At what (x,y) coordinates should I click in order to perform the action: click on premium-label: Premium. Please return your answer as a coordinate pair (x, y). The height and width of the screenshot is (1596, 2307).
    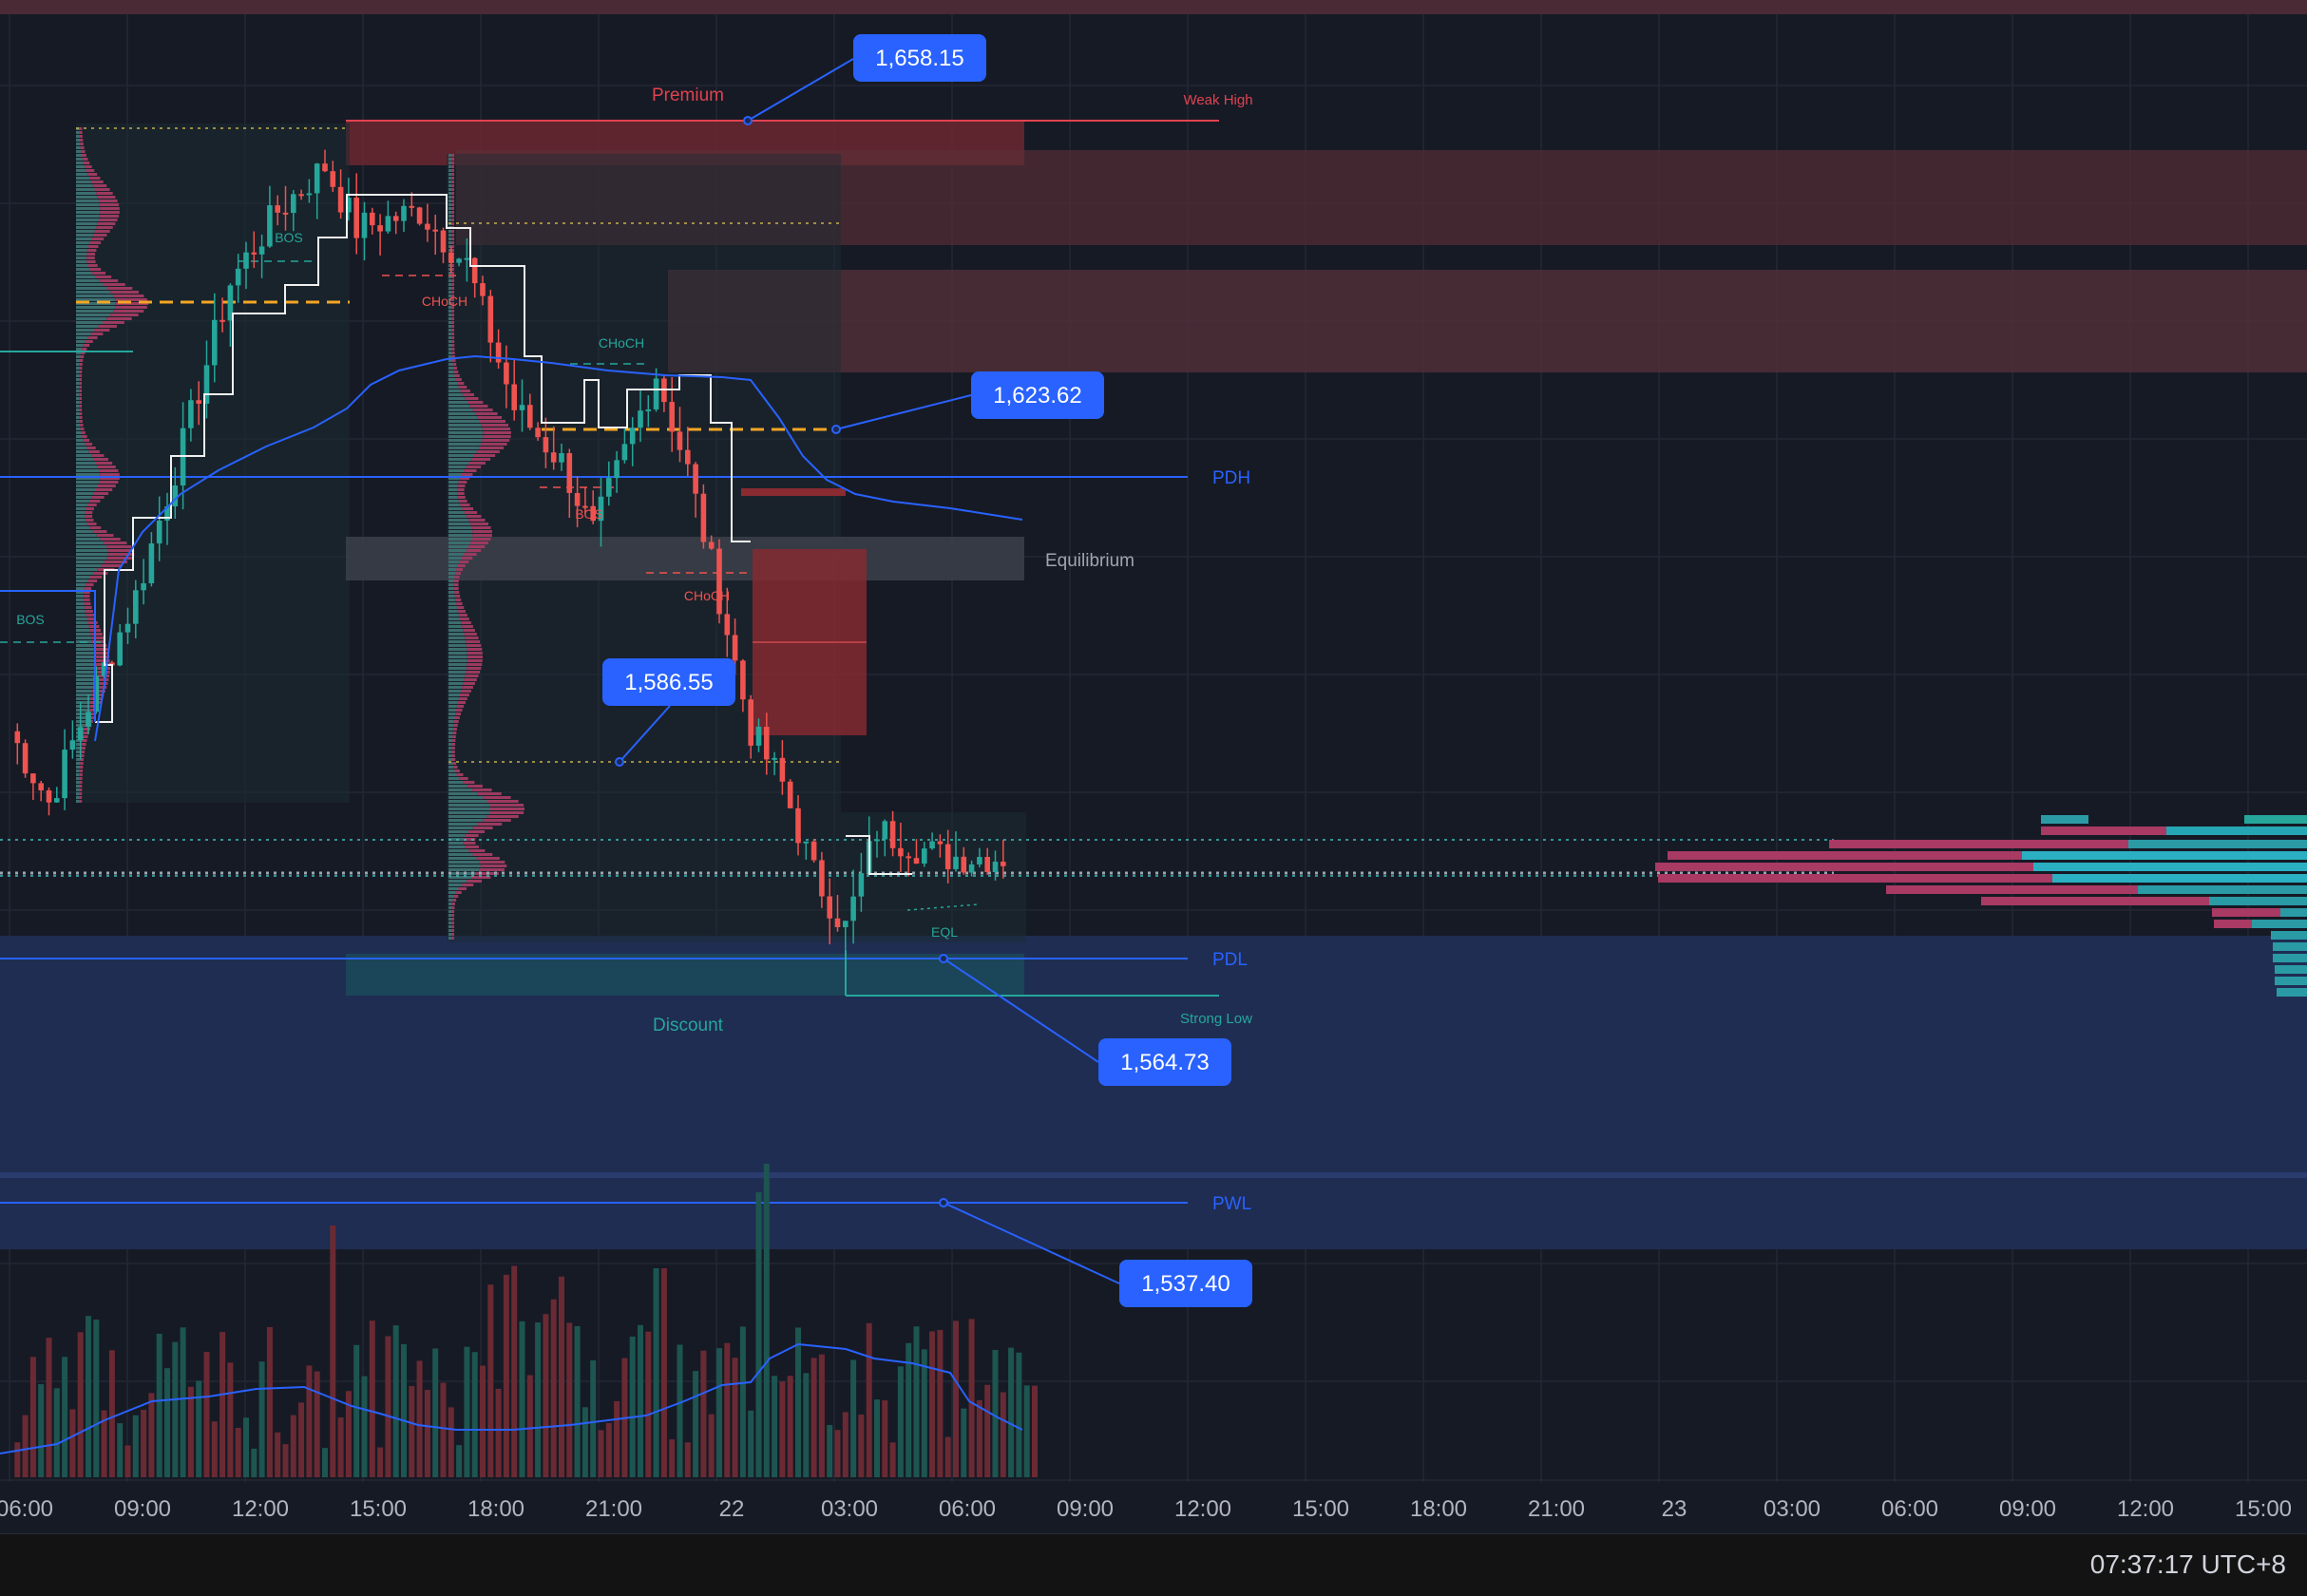
    Looking at the image, I should click on (688, 95).